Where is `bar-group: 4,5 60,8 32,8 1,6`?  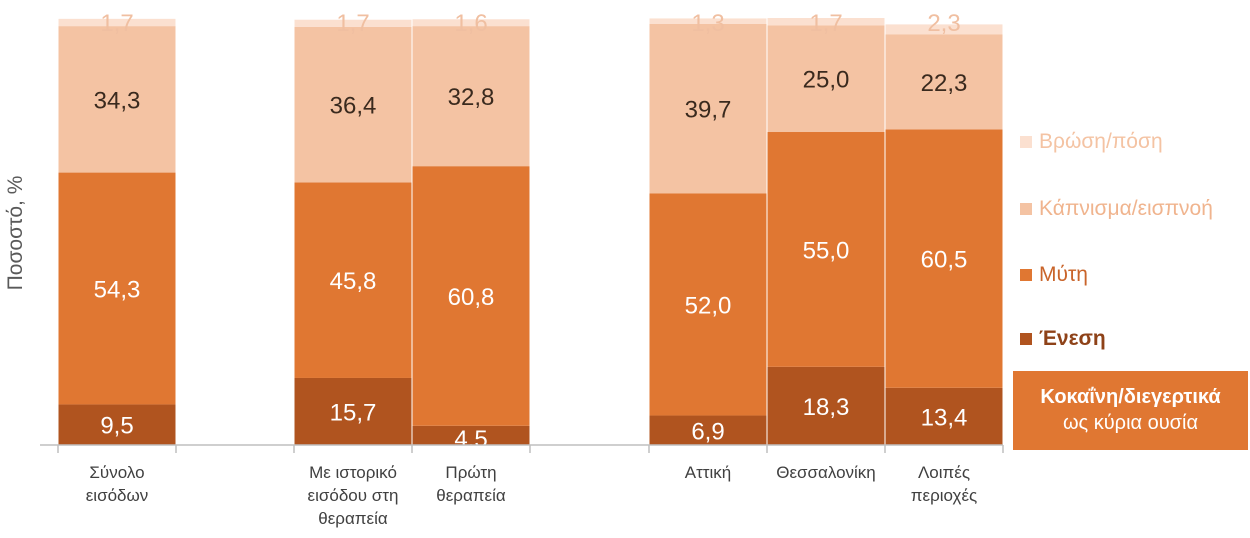 bar-group: 4,5 60,8 32,8 1,6 is located at coordinates (471, 231).